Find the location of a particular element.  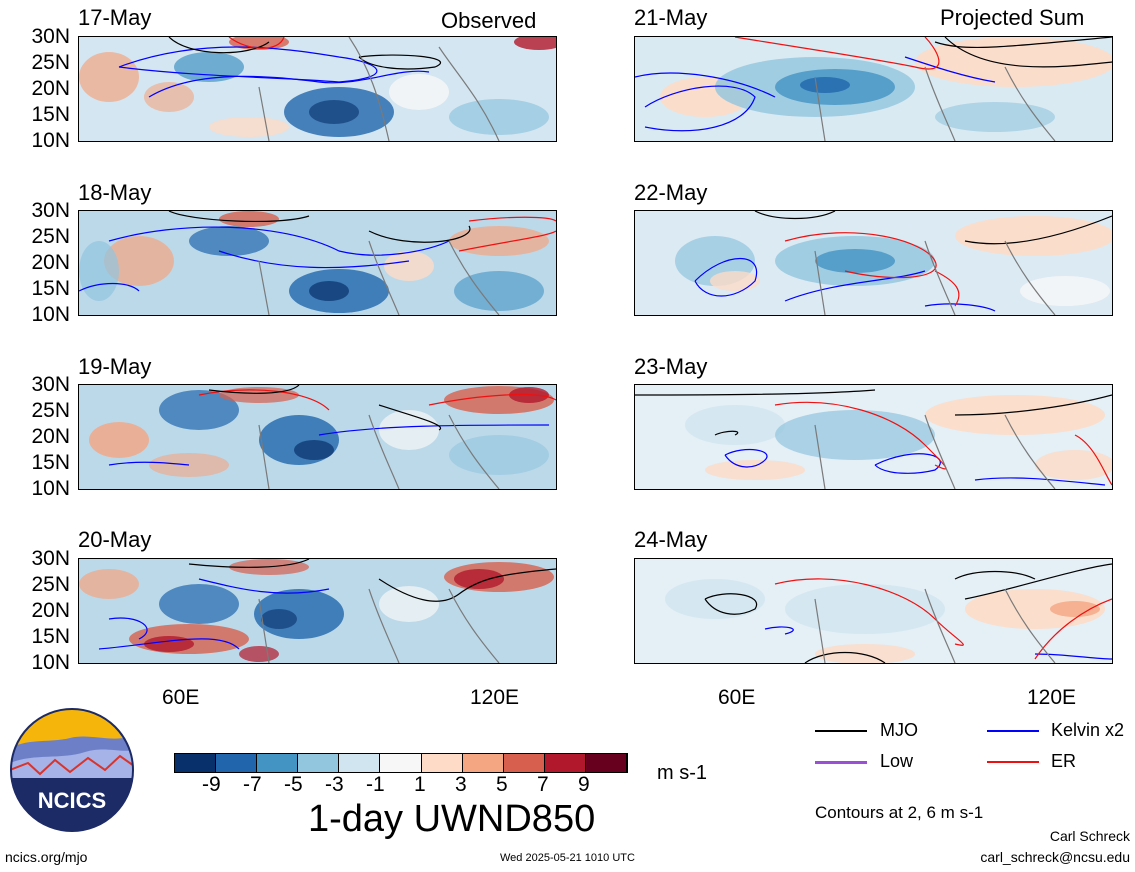

map-panel-observed-18-may is located at coordinates (317, 263).